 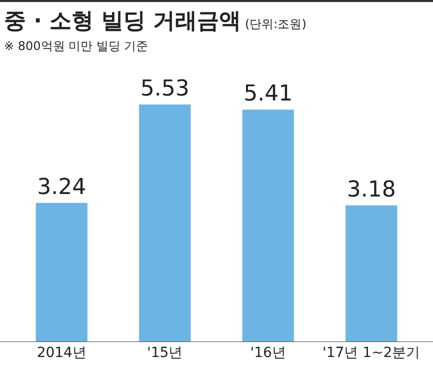 What do you see at coordinates (165, 353) in the screenshot?
I see `x-tick-label: '15년` at bounding box center [165, 353].